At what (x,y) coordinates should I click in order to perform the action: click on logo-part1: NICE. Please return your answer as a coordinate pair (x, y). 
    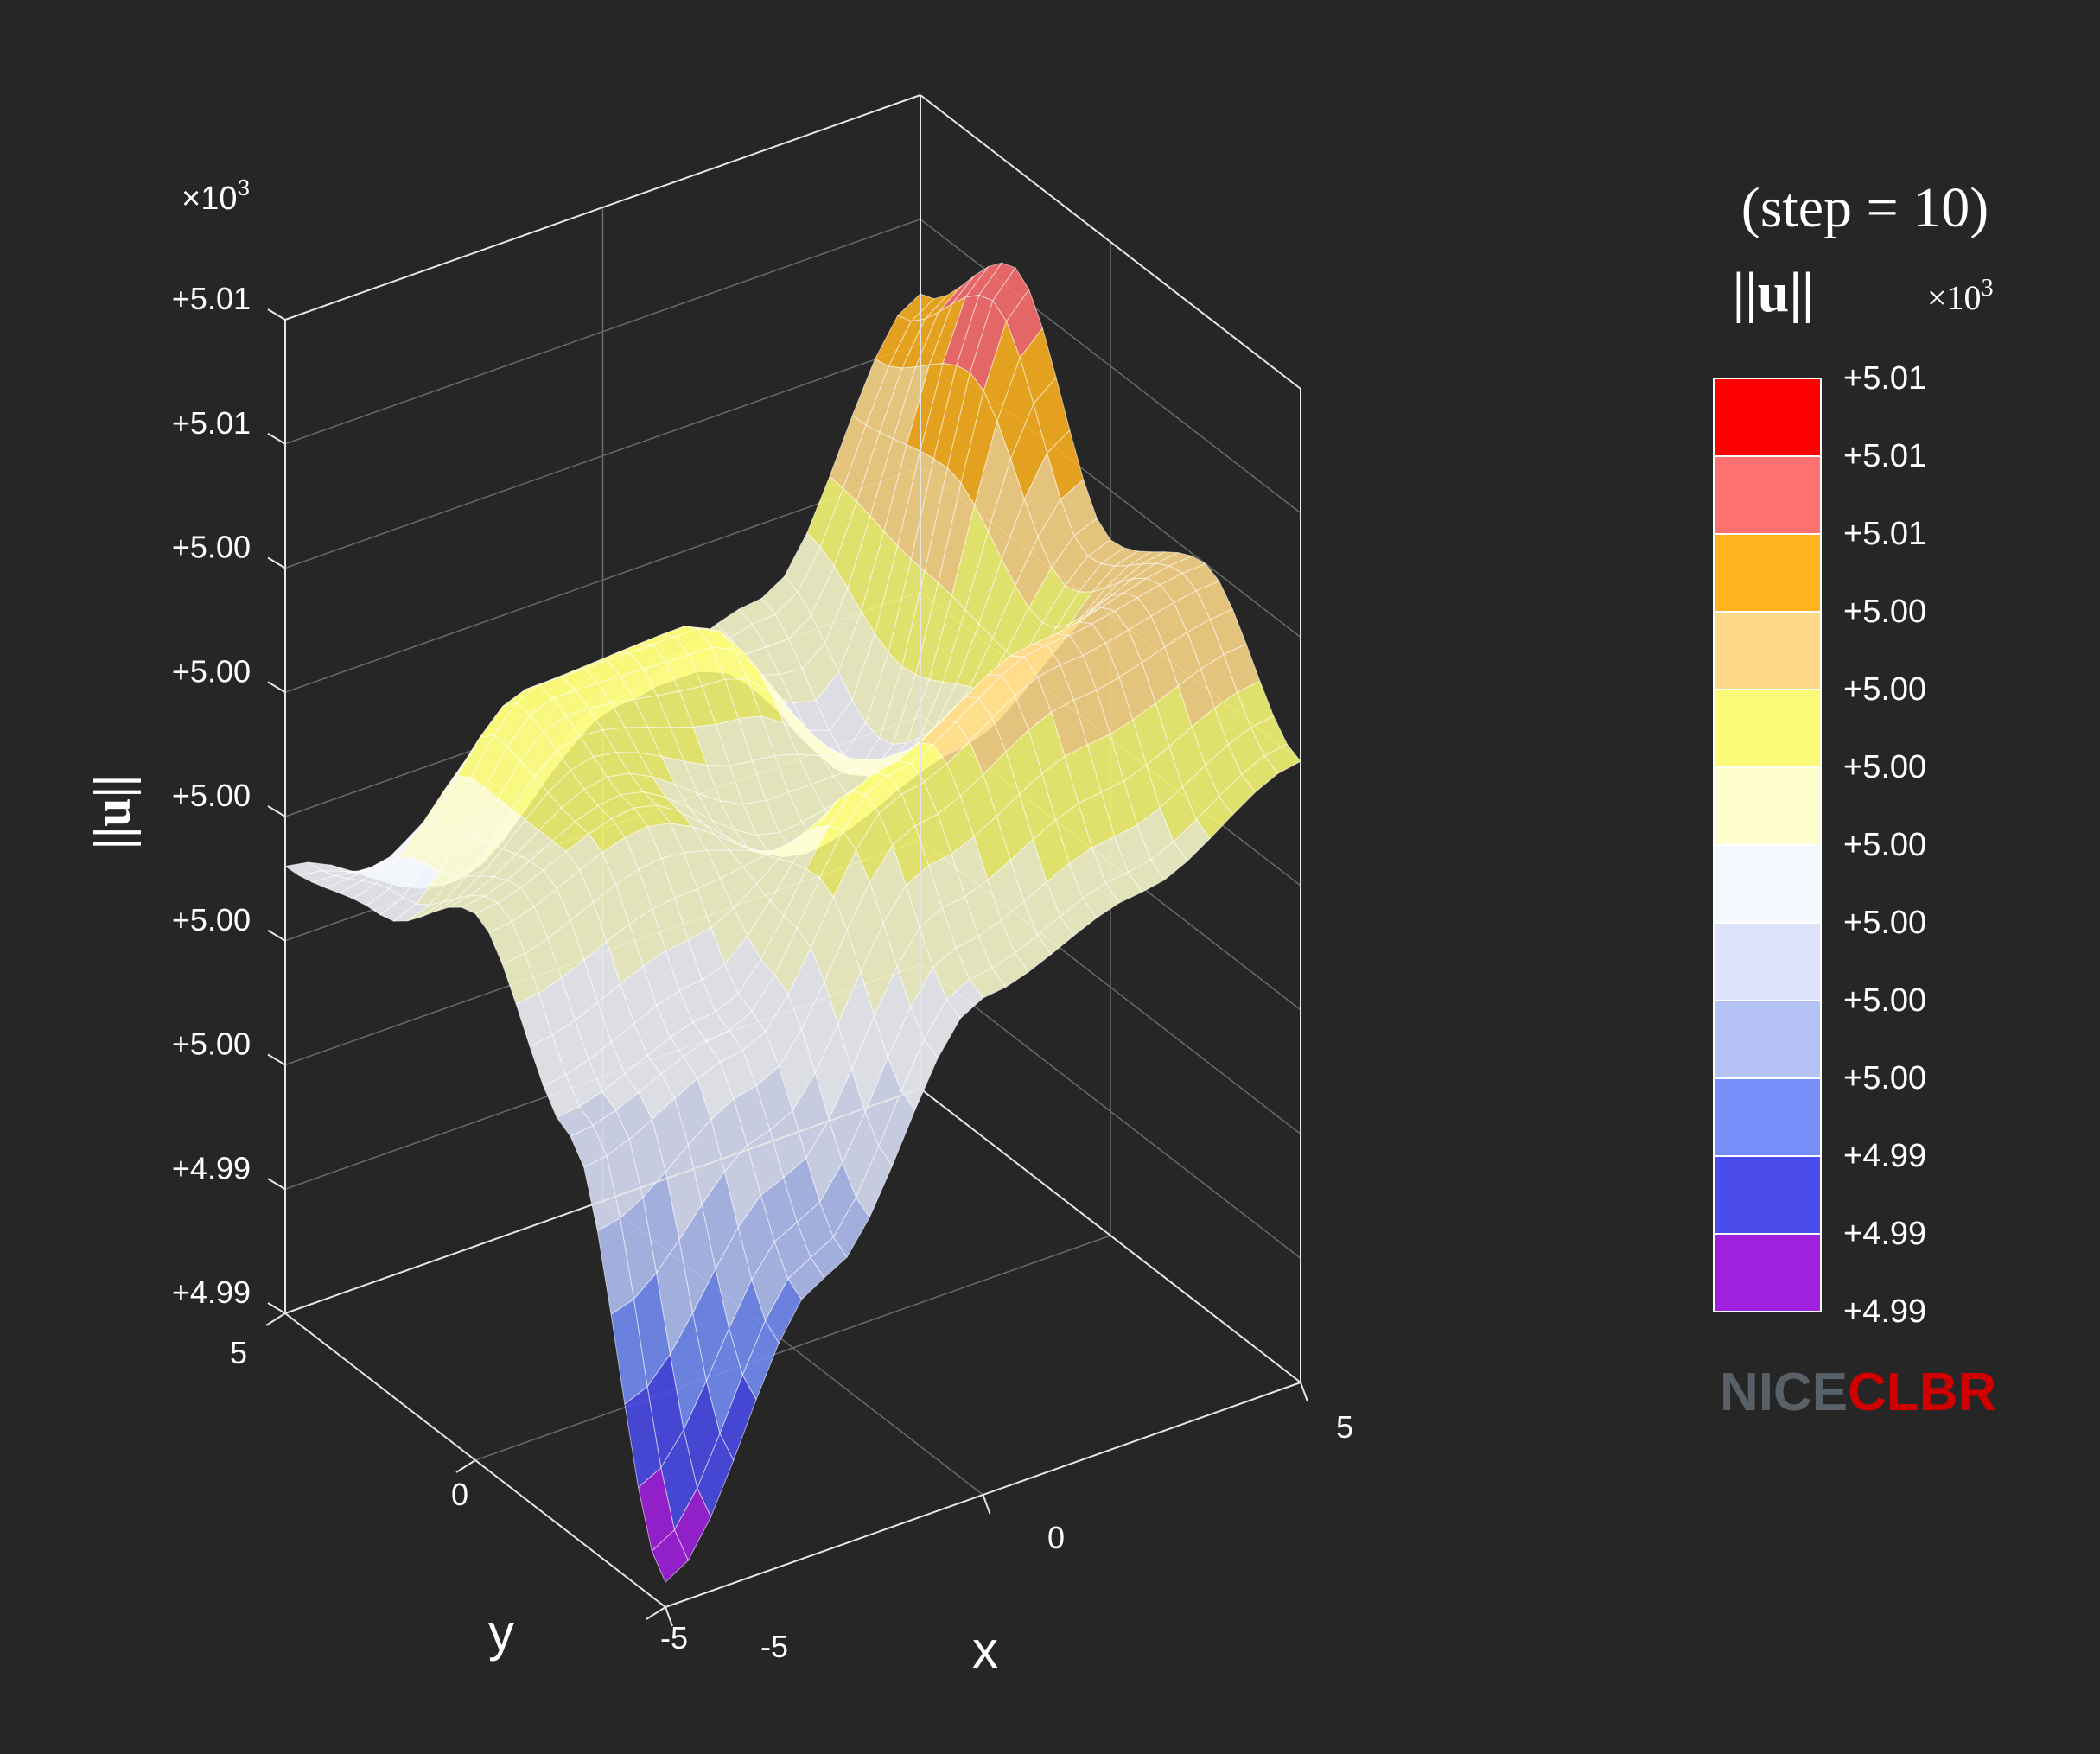
    Looking at the image, I should click on (1784, 1392).